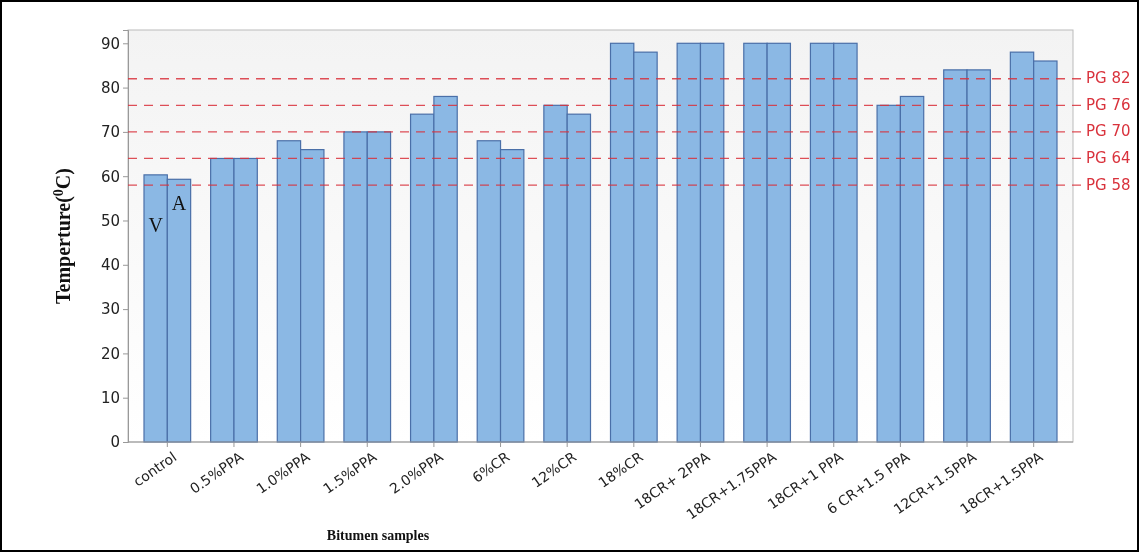 Image resolution: width=1139 pixels, height=552 pixels. Describe the element at coordinates (179, 202) in the screenshot. I see `annotation: A` at that location.